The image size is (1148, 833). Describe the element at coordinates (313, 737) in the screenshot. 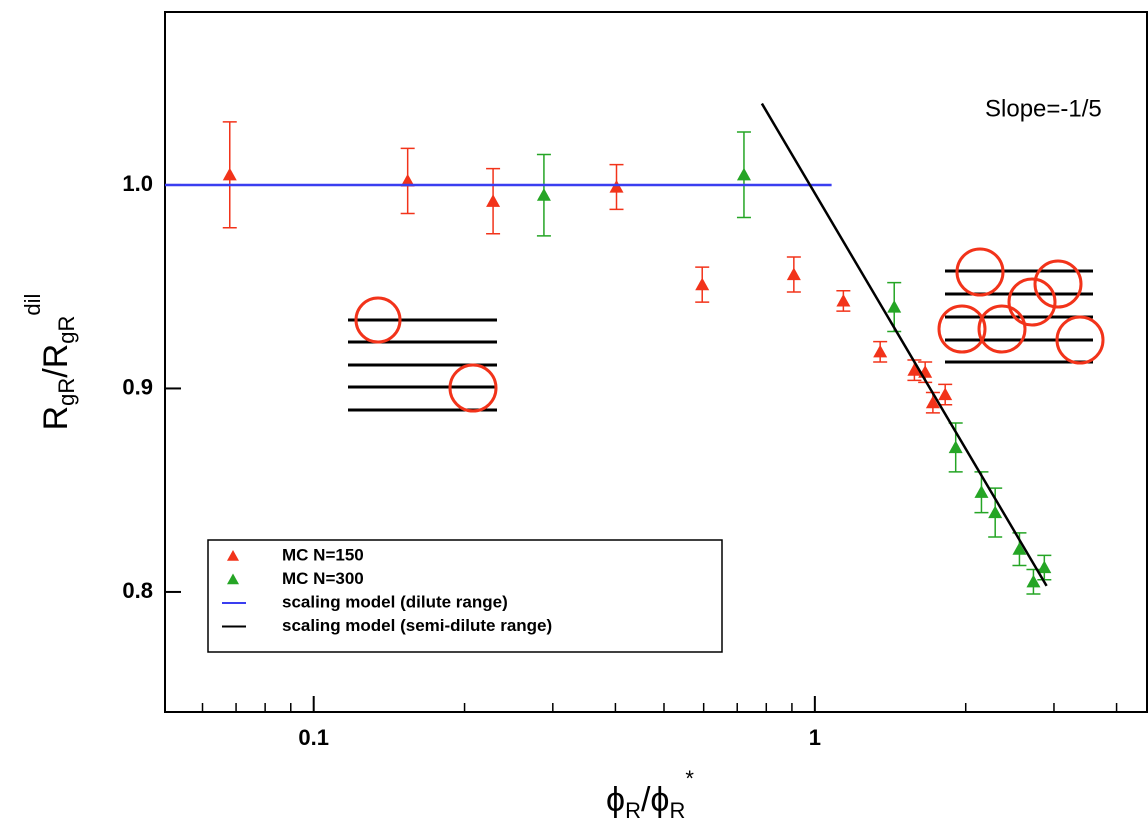

I see `x-tick-label: 0.1` at that location.